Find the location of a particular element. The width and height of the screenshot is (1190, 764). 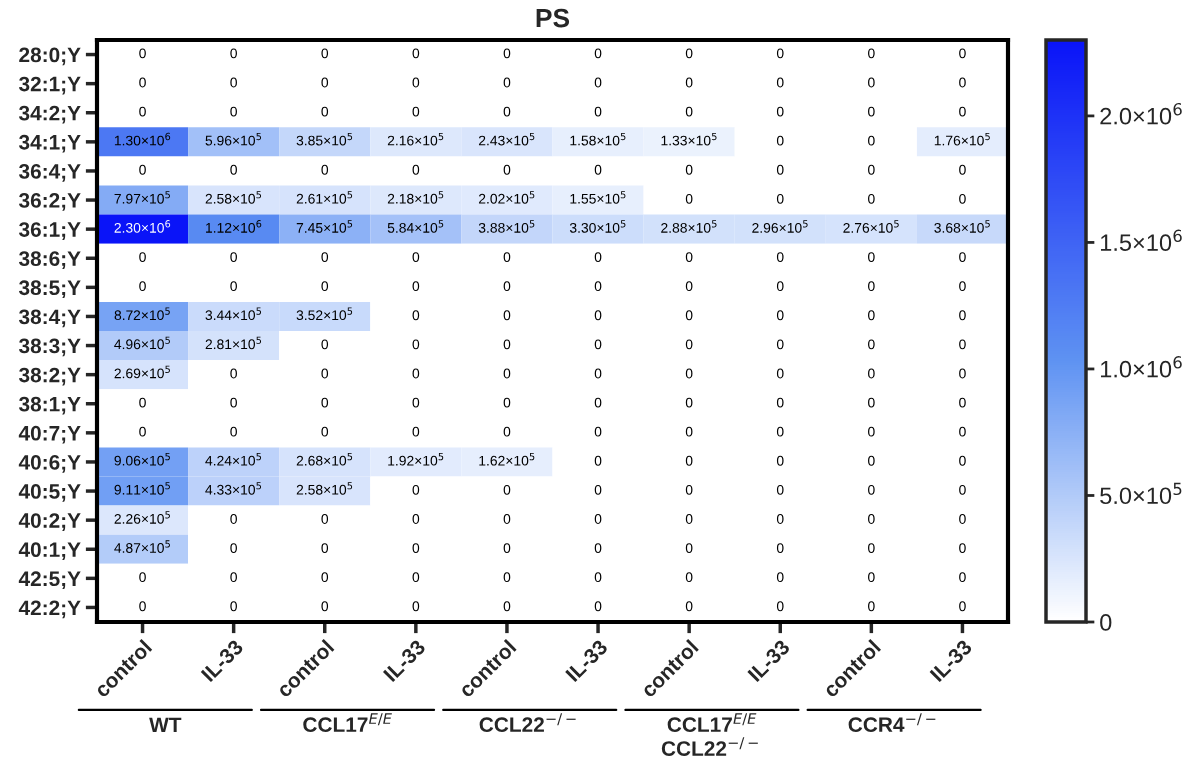

data-label: 4.87×10$^{5}$ is located at coordinates (142, 546).